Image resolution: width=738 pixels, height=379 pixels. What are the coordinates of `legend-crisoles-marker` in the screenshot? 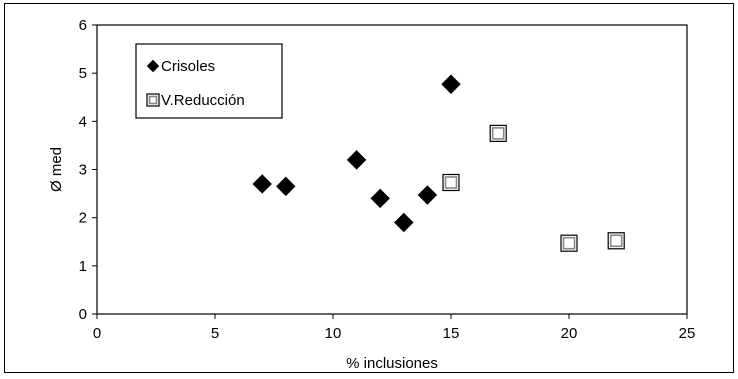 It's located at (153, 66).